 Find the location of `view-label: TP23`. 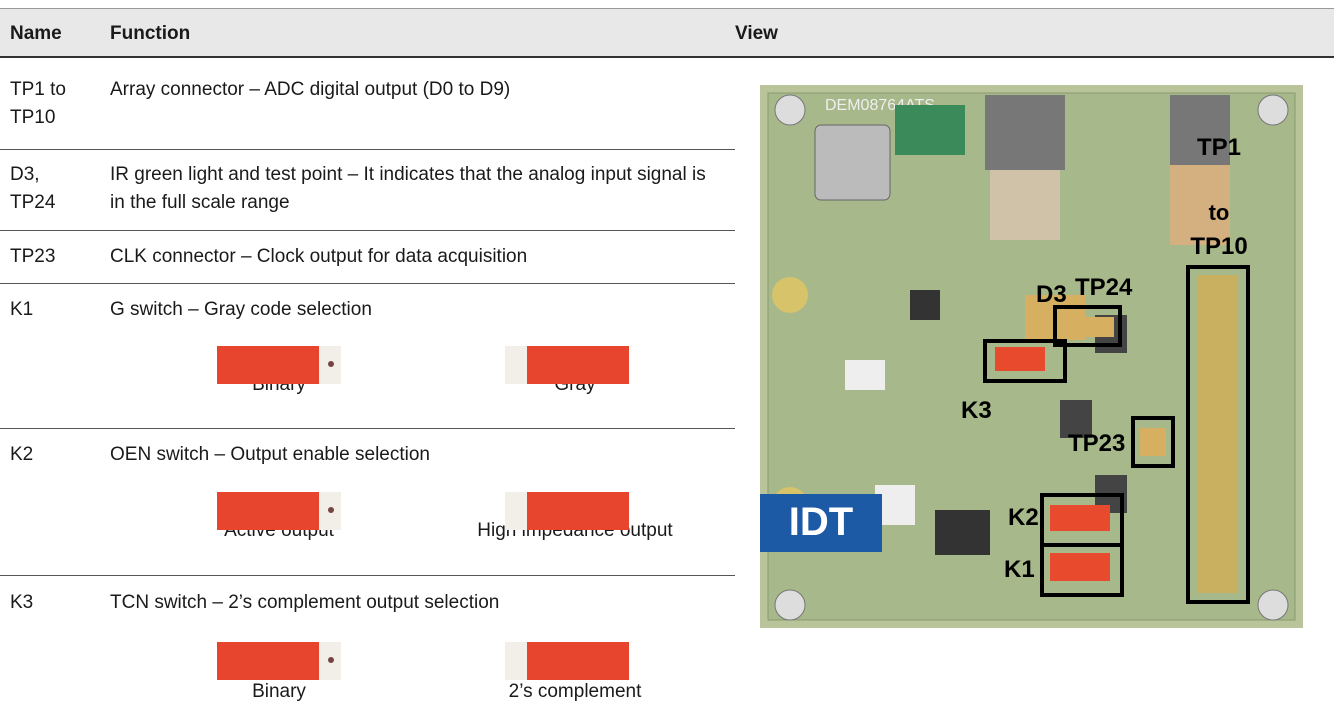

view-label: TP23 is located at coordinates (1096, 443).